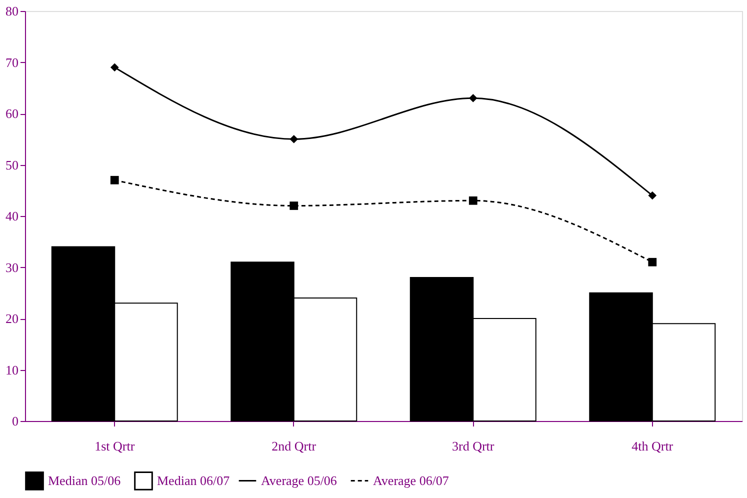  Describe the element at coordinates (12, 267) in the screenshot. I see `y-tick-label: 30` at that location.